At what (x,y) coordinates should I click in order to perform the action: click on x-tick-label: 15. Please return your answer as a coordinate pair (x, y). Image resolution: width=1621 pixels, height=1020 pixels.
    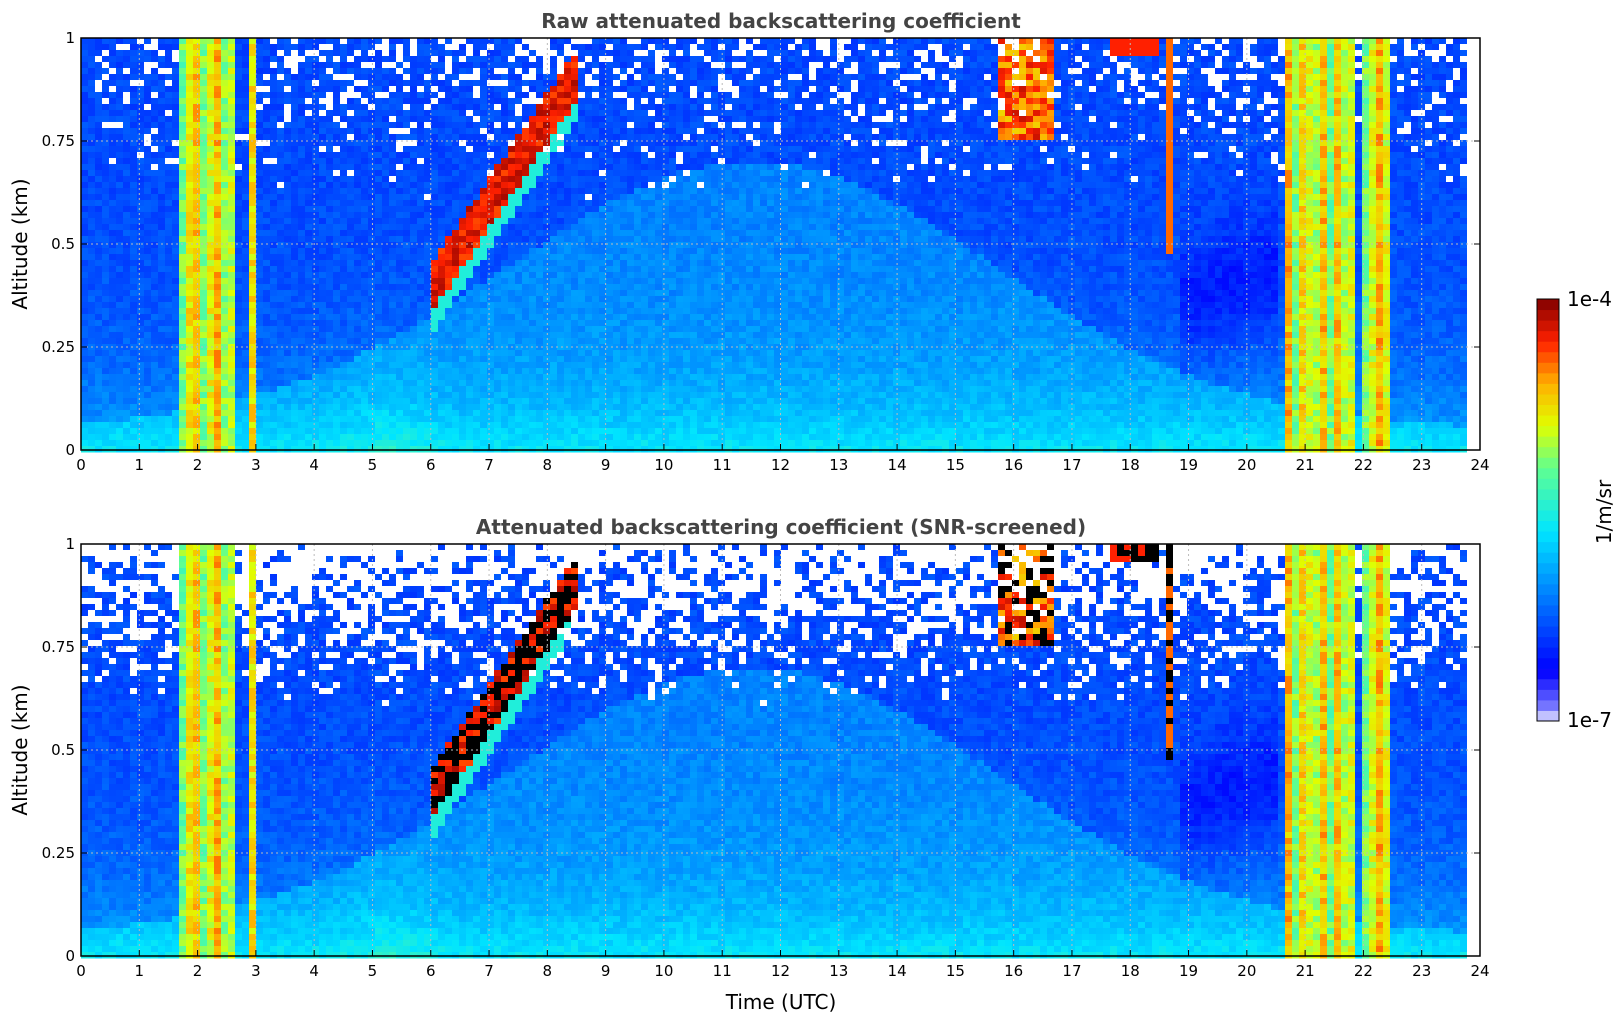
    Looking at the image, I should click on (955, 971).